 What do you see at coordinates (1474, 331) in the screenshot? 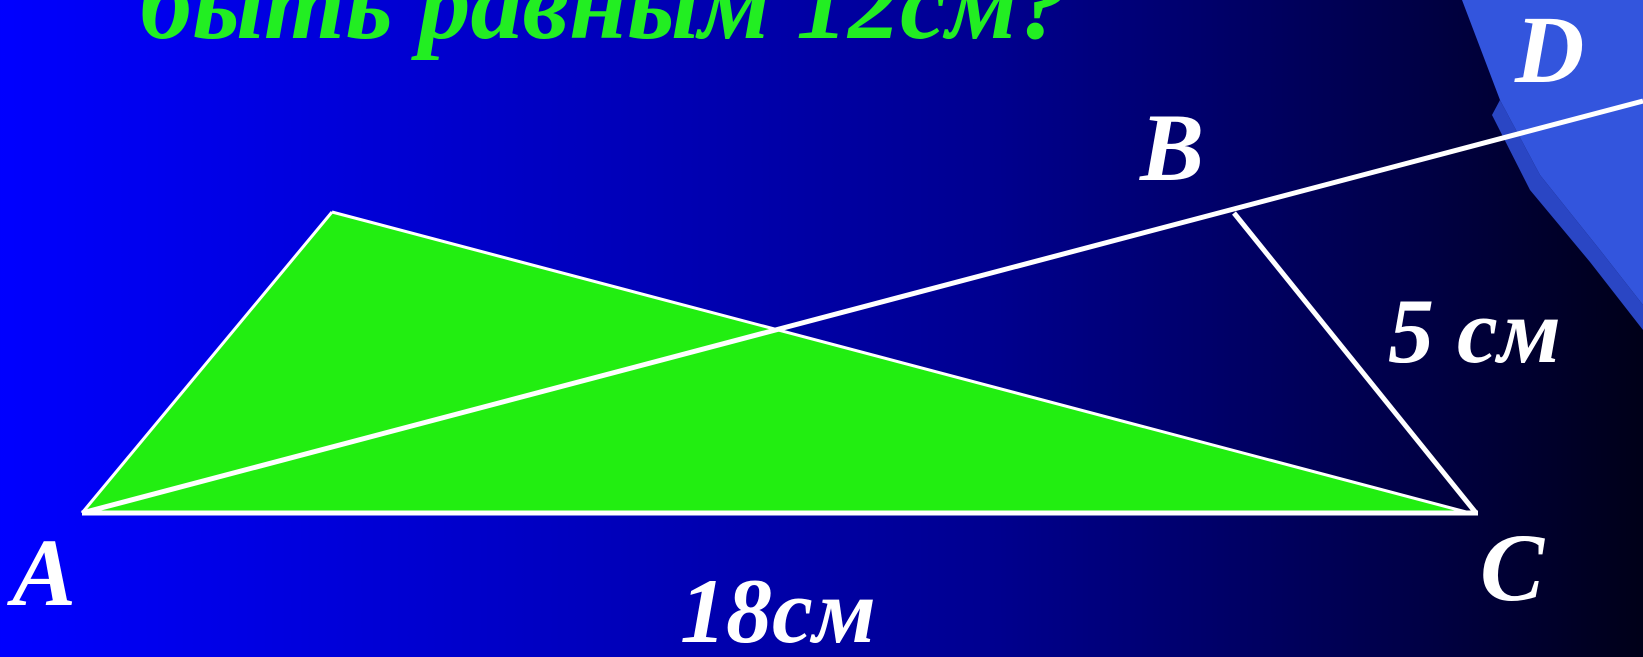
I see `measure-bc-label: 5 см` at bounding box center [1474, 331].